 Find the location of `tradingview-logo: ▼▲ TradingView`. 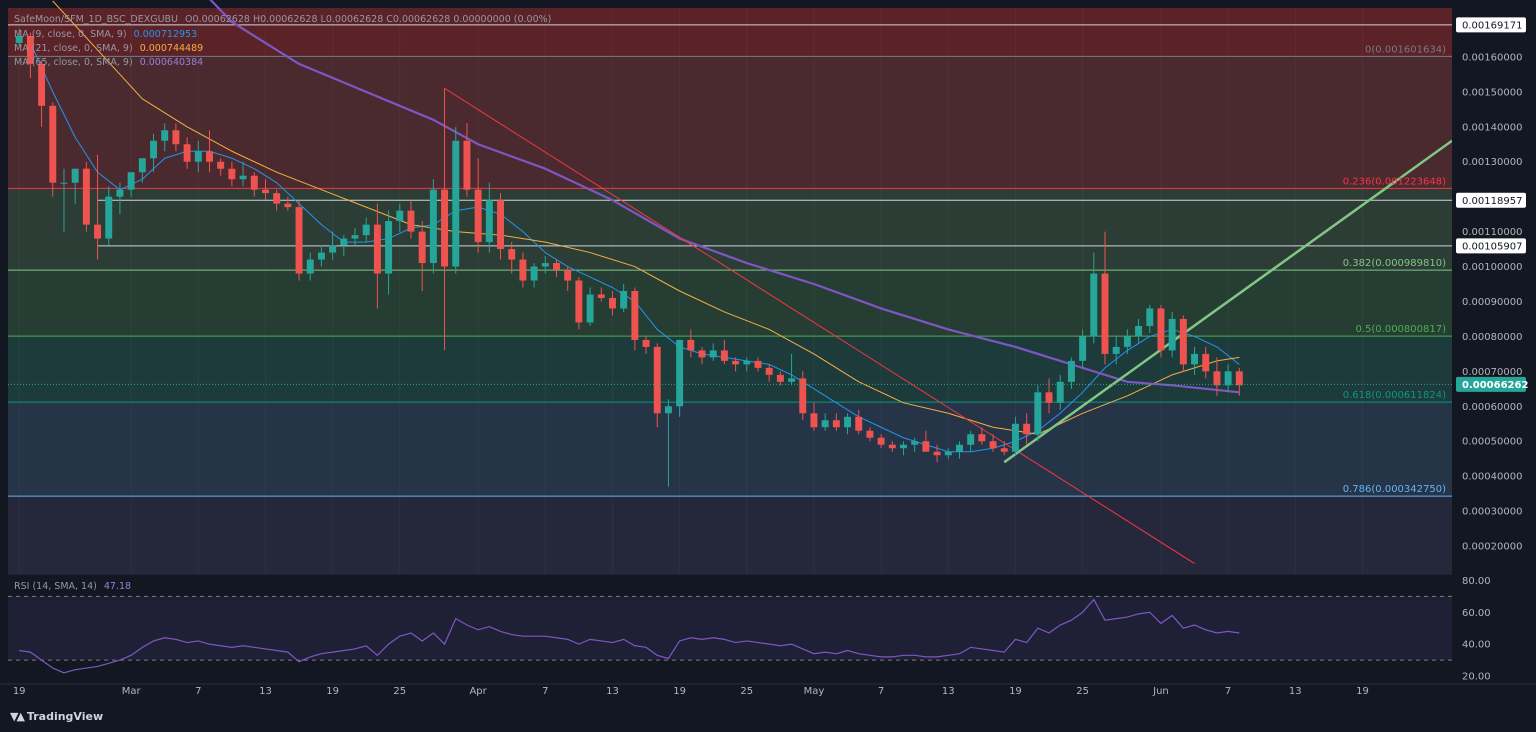

tradingview-logo: ▼▲ TradingView is located at coordinates (56, 716).